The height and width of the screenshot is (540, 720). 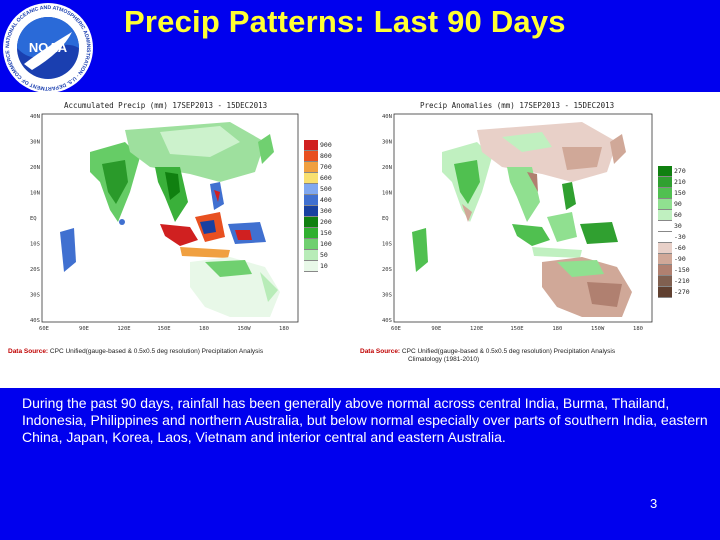 I want to click on left-source-label: Data Source:, so click(x=28, y=351).